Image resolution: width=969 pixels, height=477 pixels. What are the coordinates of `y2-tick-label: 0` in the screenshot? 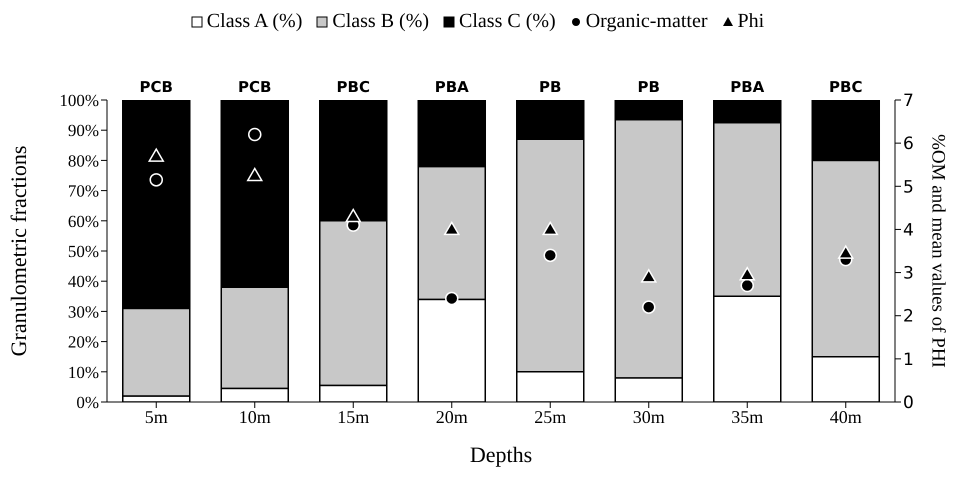 It's located at (908, 403).